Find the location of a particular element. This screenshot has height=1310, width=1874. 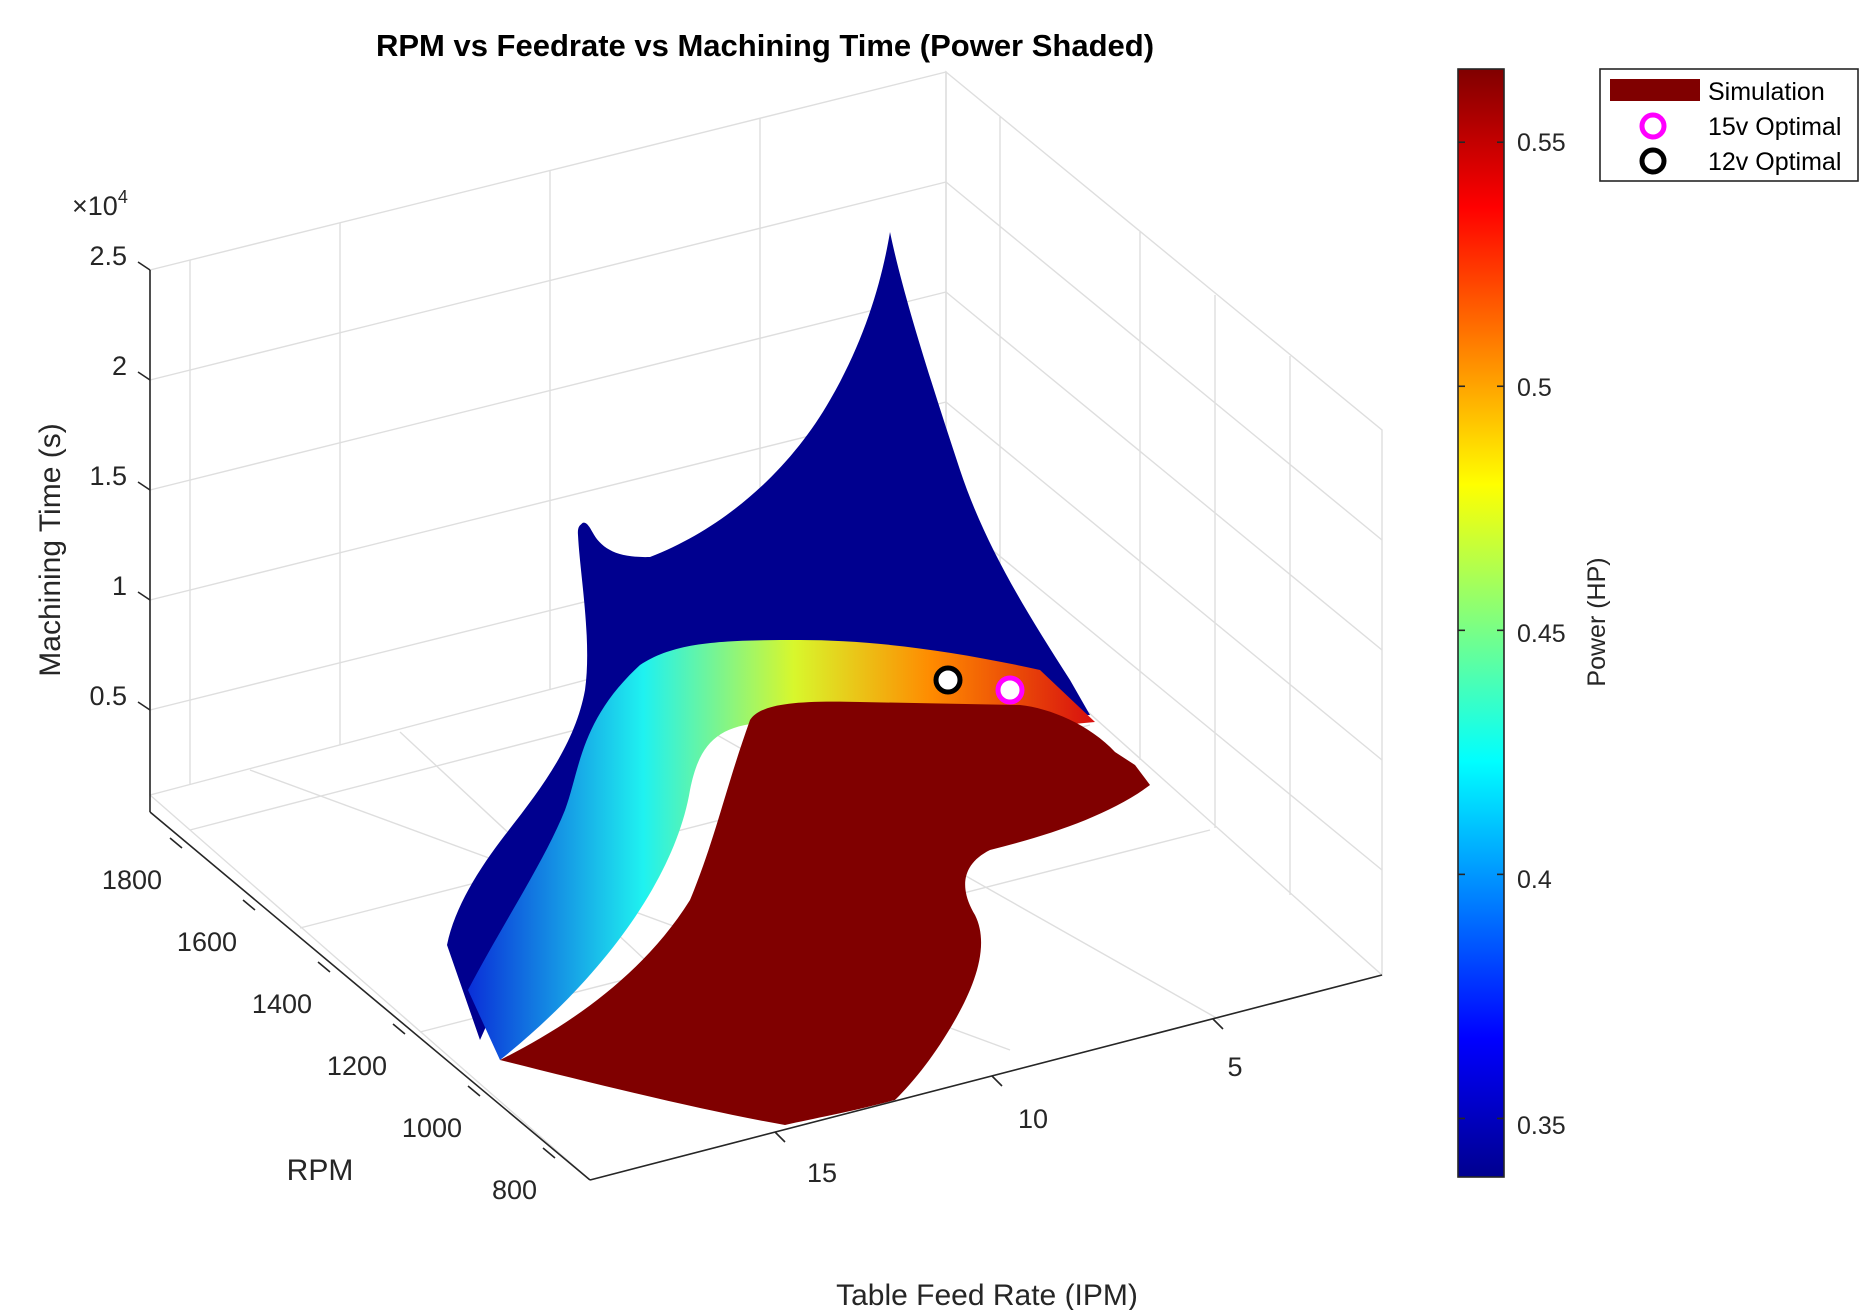

colorbar-tick-label: 0.5 is located at coordinates (1534, 388).